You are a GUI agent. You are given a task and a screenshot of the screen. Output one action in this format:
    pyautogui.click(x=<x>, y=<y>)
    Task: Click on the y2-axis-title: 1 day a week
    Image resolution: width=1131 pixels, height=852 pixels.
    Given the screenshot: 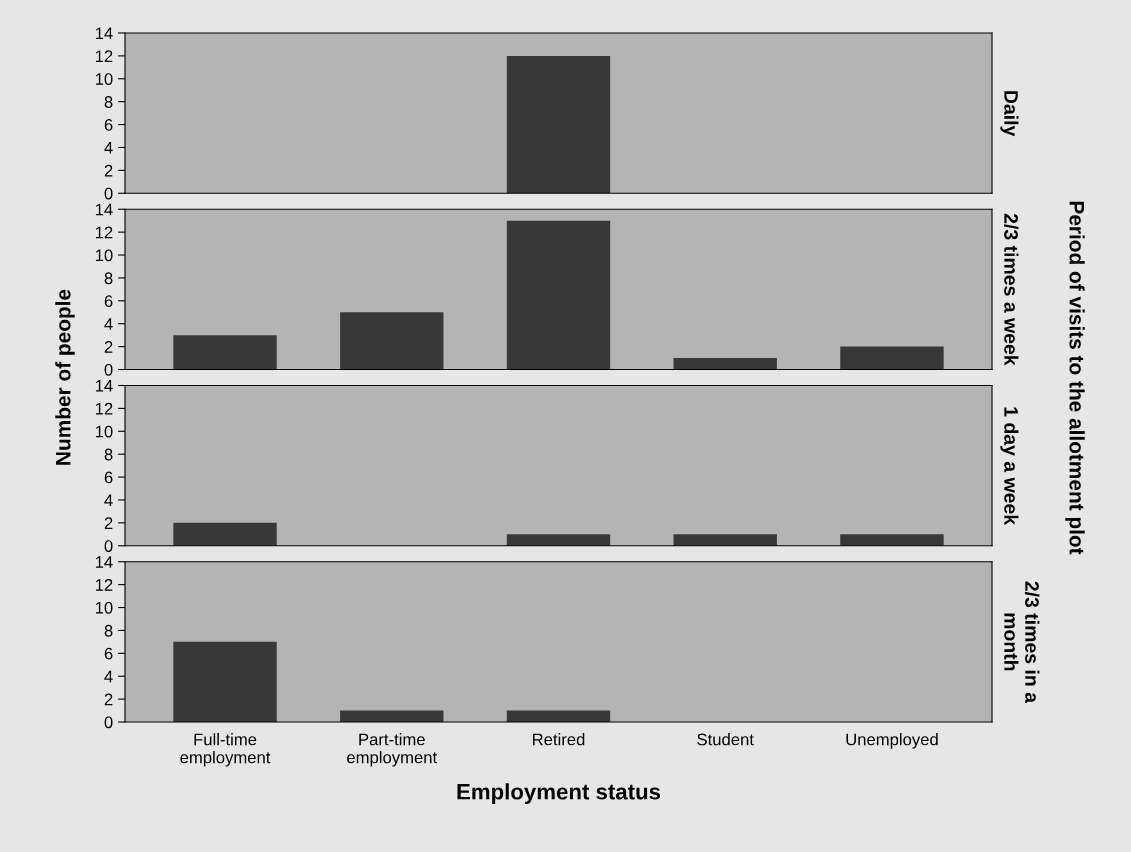 What is the action you would take?
    pyautogui.click(x=1009, y=466)
    